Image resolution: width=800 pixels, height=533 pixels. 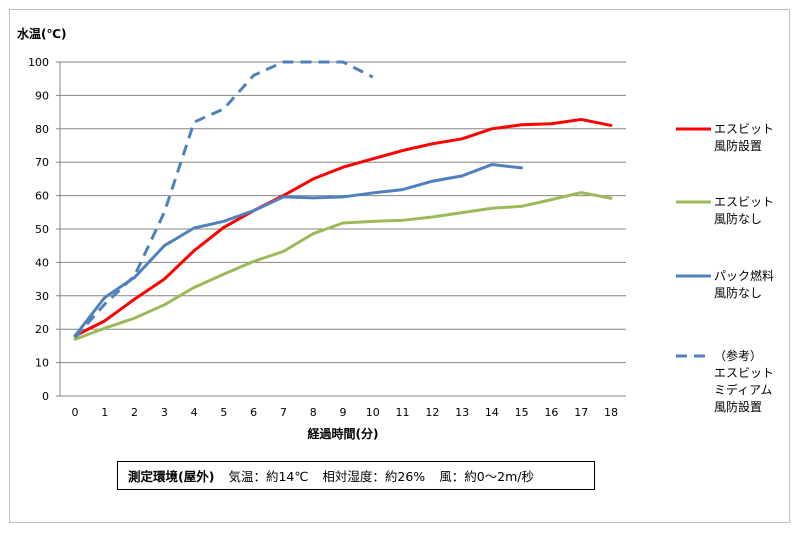 I want to click on x-axis-title: 経過時間(分), so click(x=343, y=433).